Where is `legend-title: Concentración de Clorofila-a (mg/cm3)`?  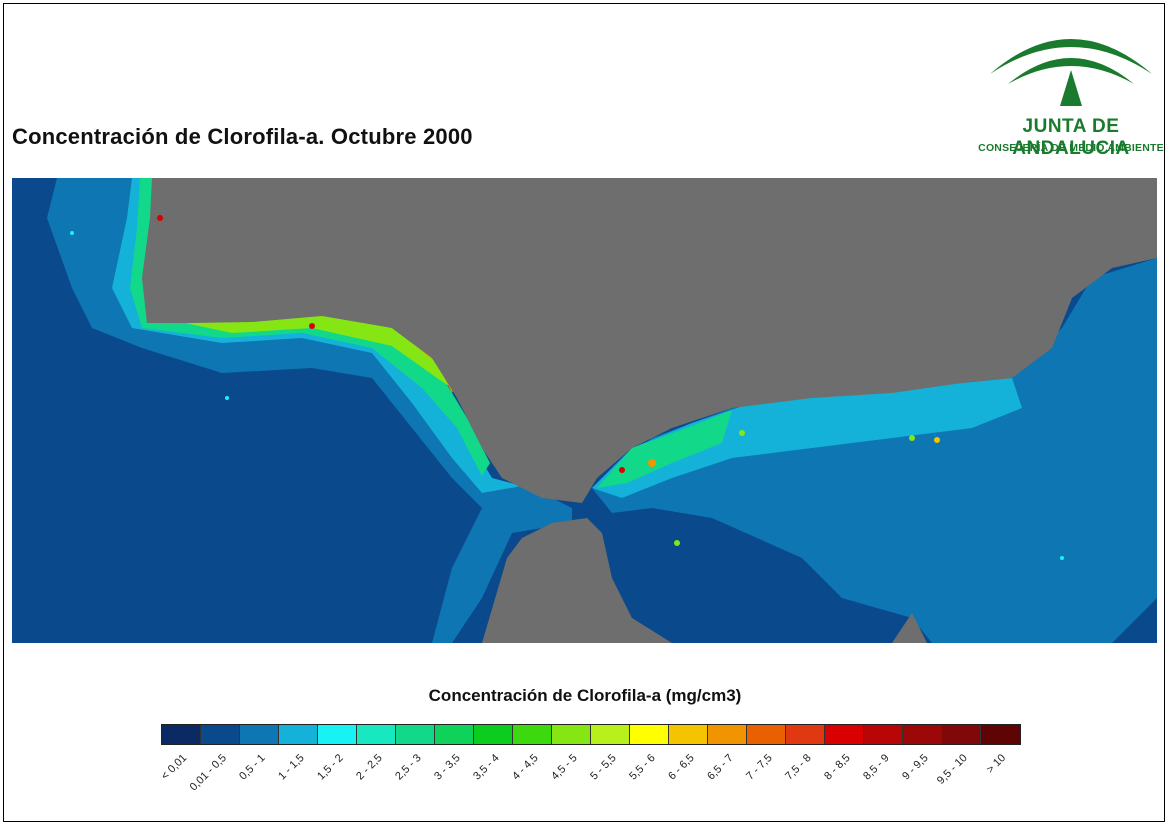 legend-title: Concentración de Clorofila-a (mg/cm3) is located at coordinates (585, 695).